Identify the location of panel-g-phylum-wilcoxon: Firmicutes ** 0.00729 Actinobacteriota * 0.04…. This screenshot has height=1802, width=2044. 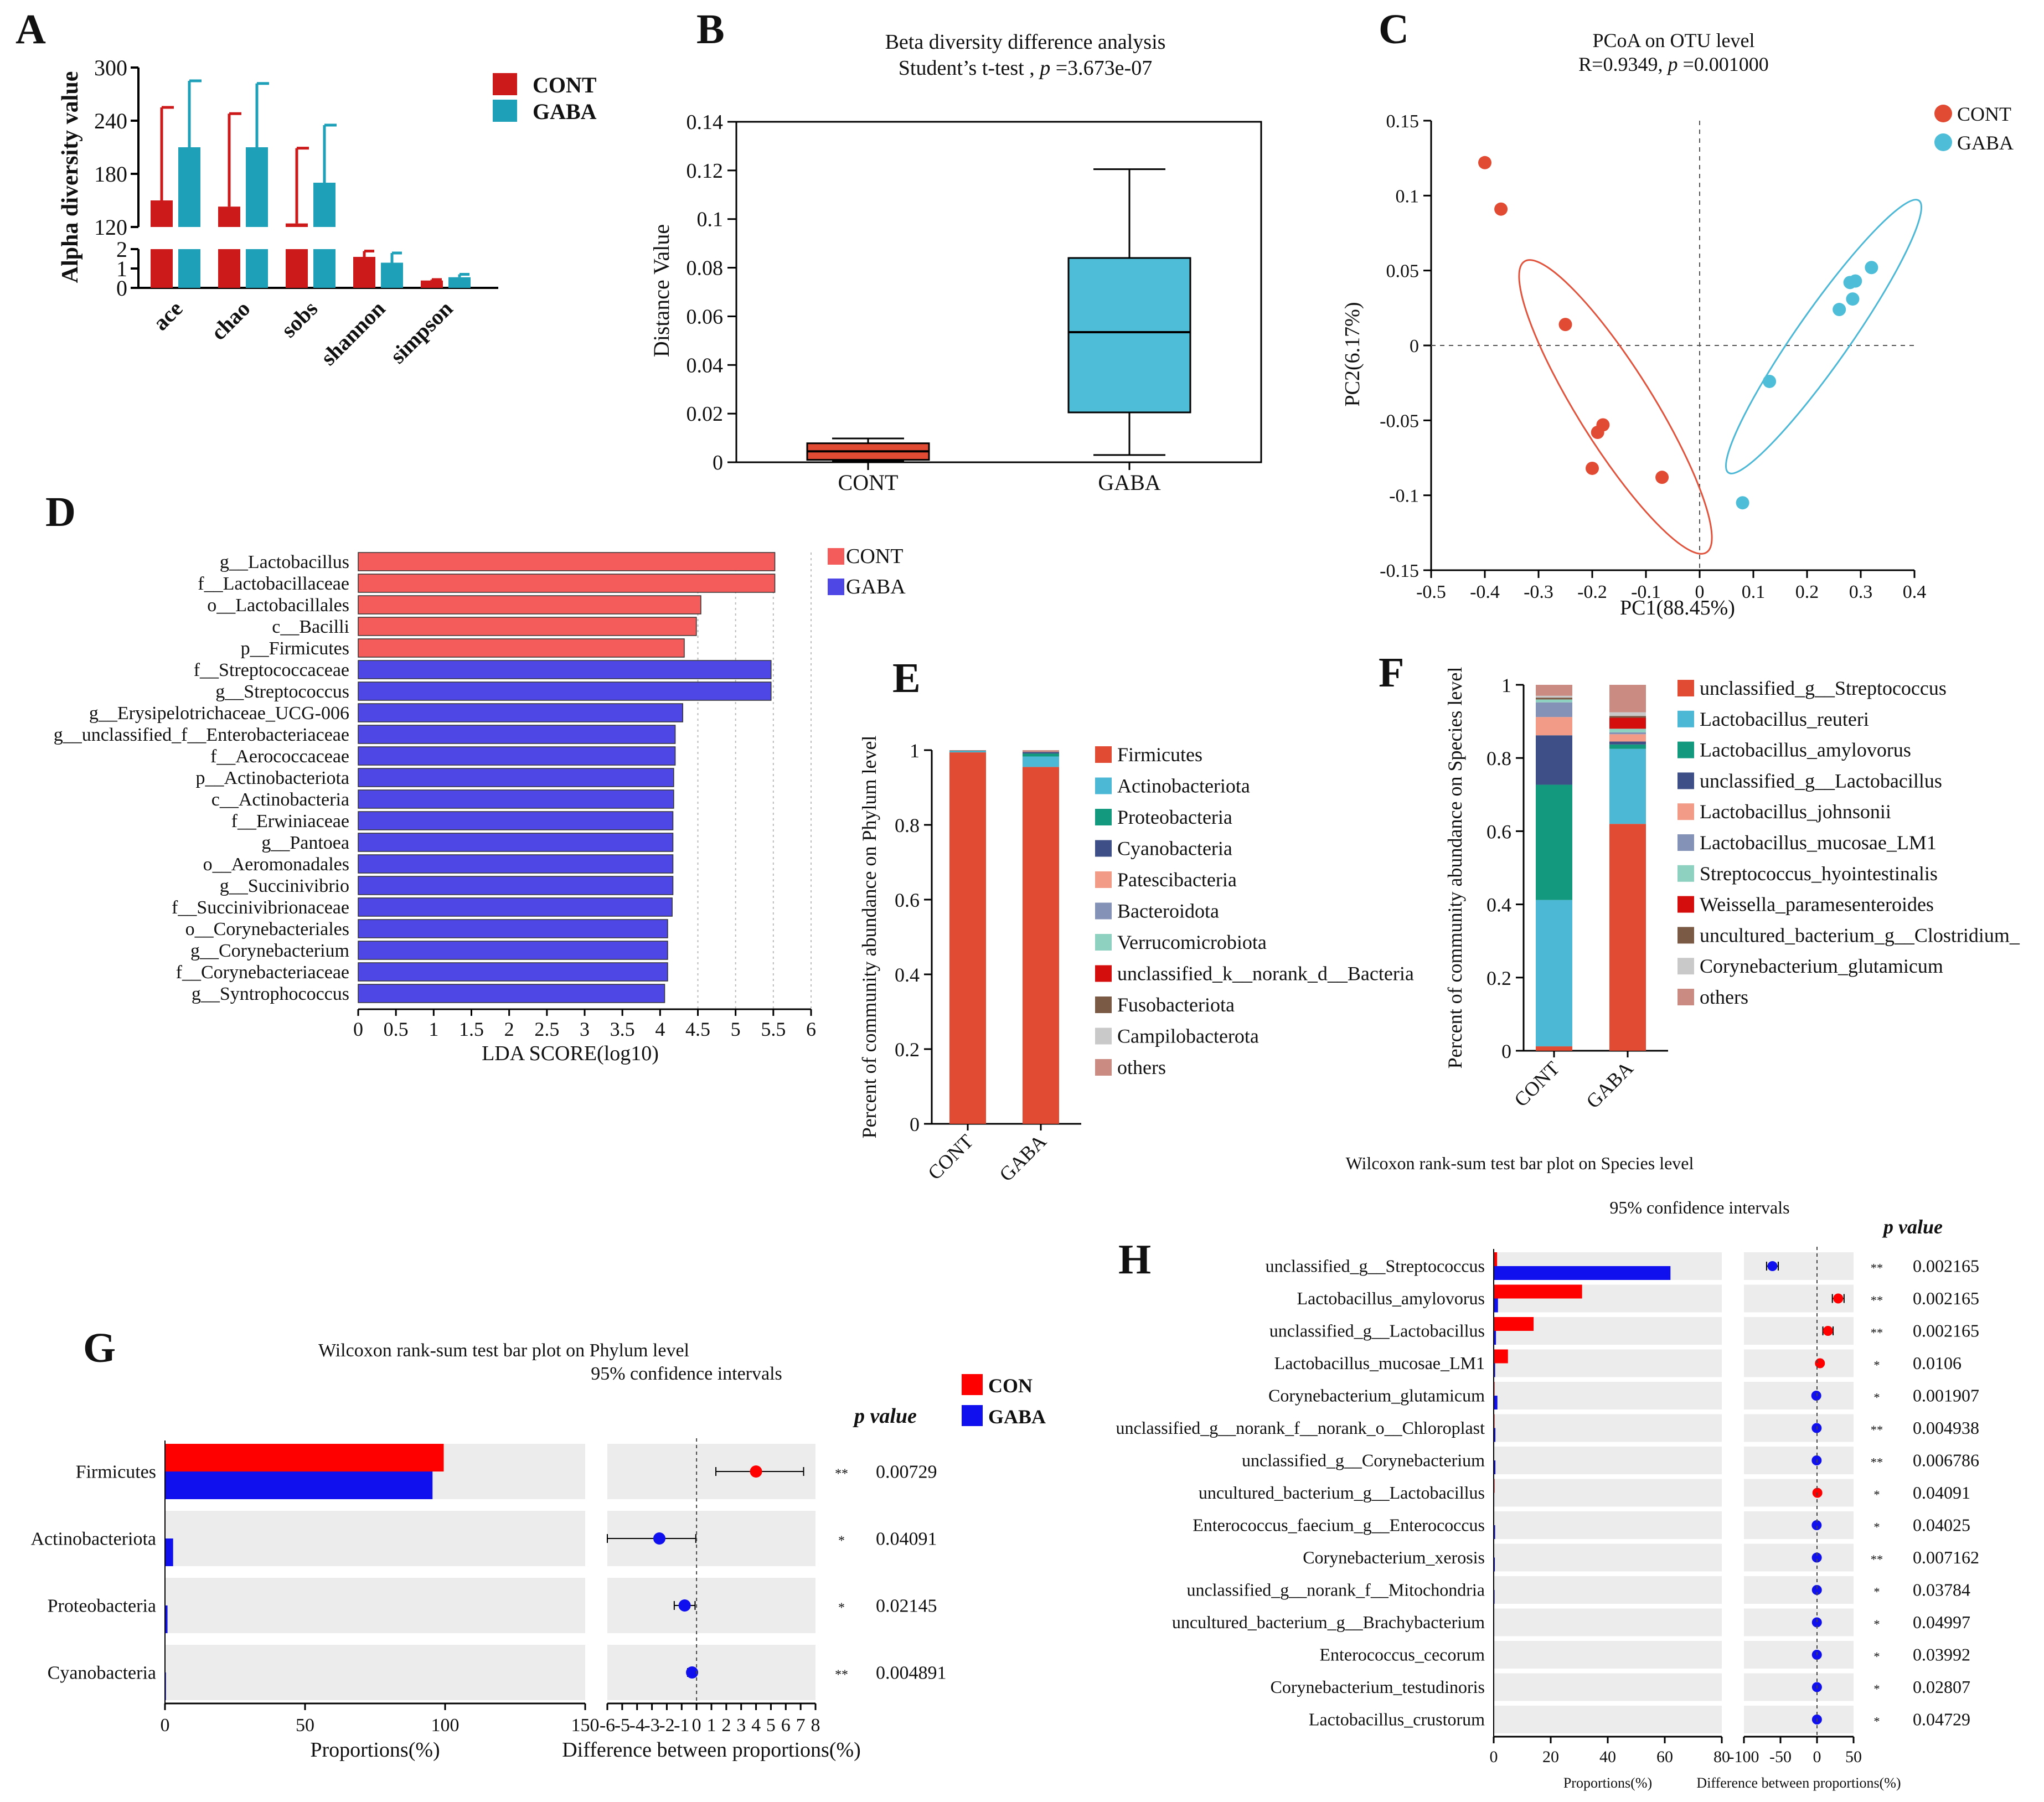
(538, 1551).